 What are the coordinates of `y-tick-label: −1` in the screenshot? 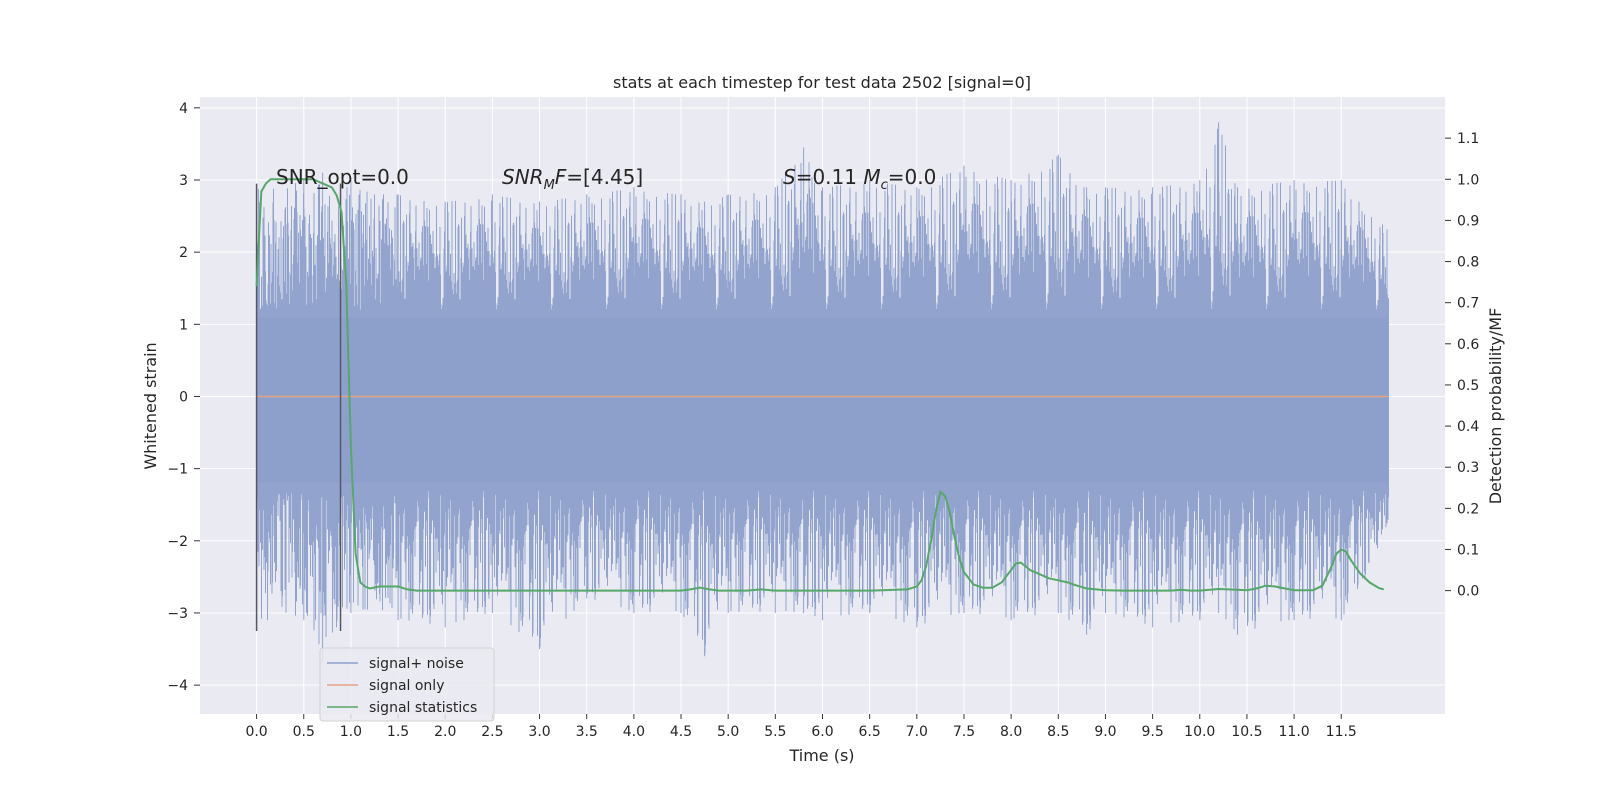 It's located at (177, 470).